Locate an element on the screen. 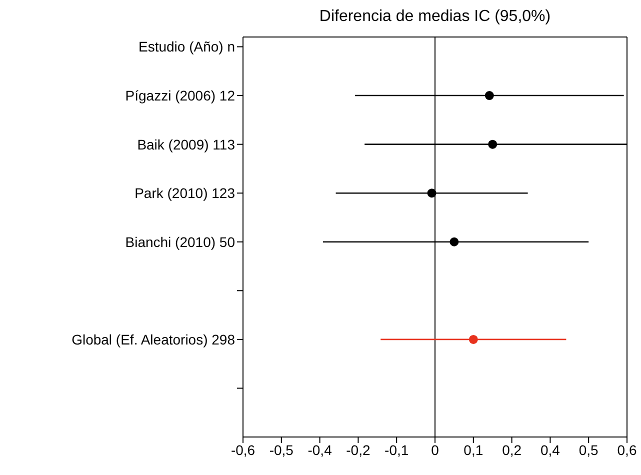 The height and width of the screenshot is (475, 641). x-tick-label: 0,1 is located at coordinates (474, 450).